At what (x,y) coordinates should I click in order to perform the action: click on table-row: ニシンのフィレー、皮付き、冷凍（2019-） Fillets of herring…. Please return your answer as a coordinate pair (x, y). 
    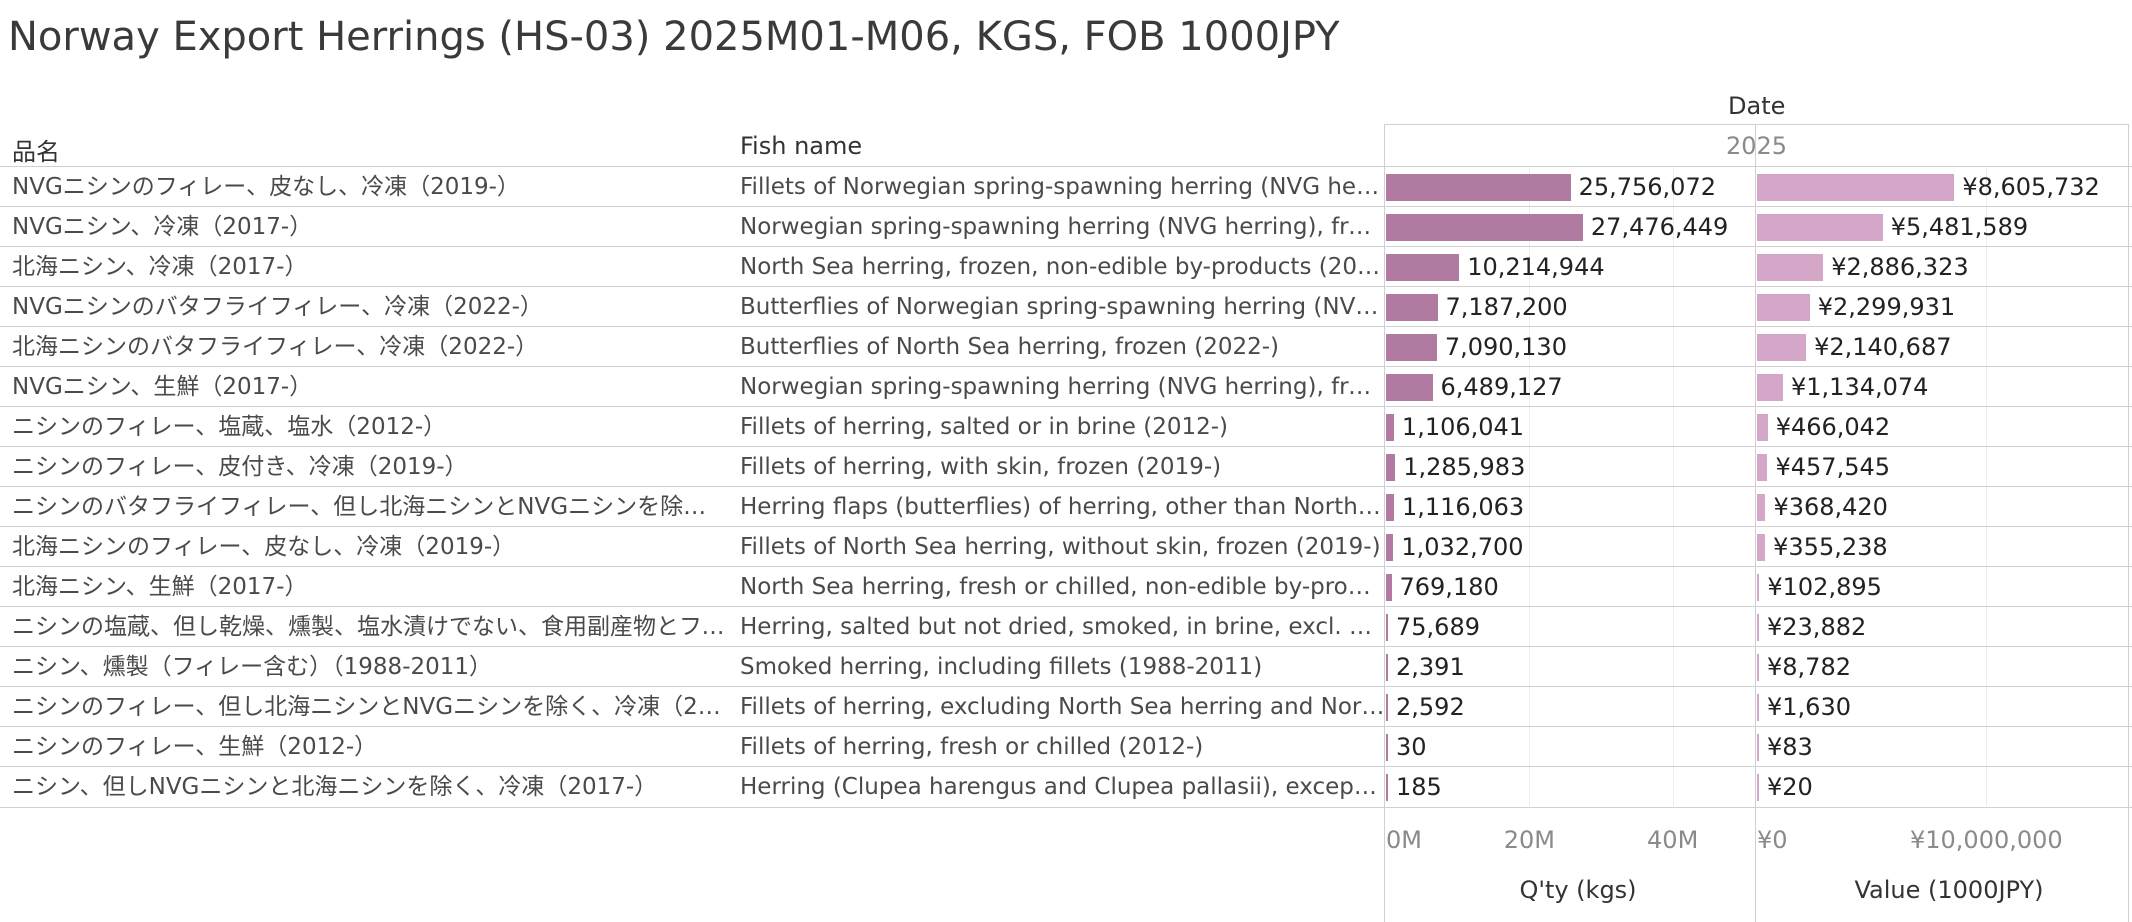
    Looking at the image, I should click on (1066, 466).